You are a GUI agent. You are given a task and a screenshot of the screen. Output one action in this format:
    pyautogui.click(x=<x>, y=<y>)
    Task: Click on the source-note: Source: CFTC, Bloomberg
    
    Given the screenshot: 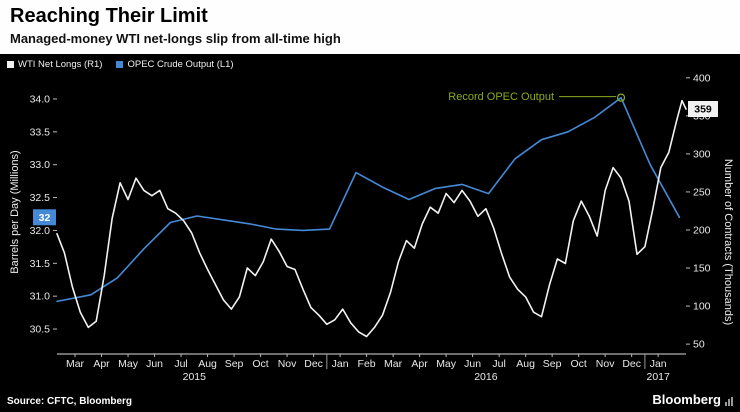 What is the action you would take?
    pyautogui.click(x=70, y=401)
    